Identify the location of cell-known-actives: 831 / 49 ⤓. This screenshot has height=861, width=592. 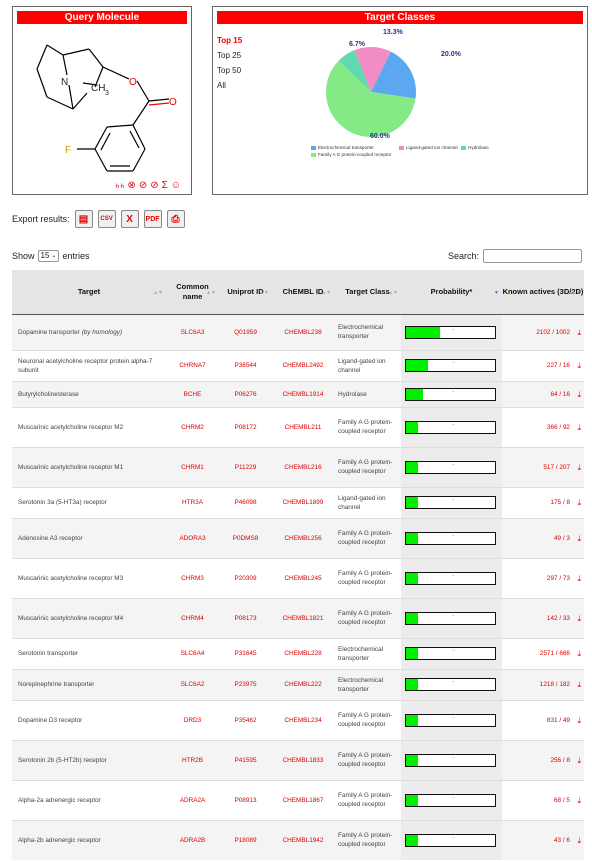
(543, 719).